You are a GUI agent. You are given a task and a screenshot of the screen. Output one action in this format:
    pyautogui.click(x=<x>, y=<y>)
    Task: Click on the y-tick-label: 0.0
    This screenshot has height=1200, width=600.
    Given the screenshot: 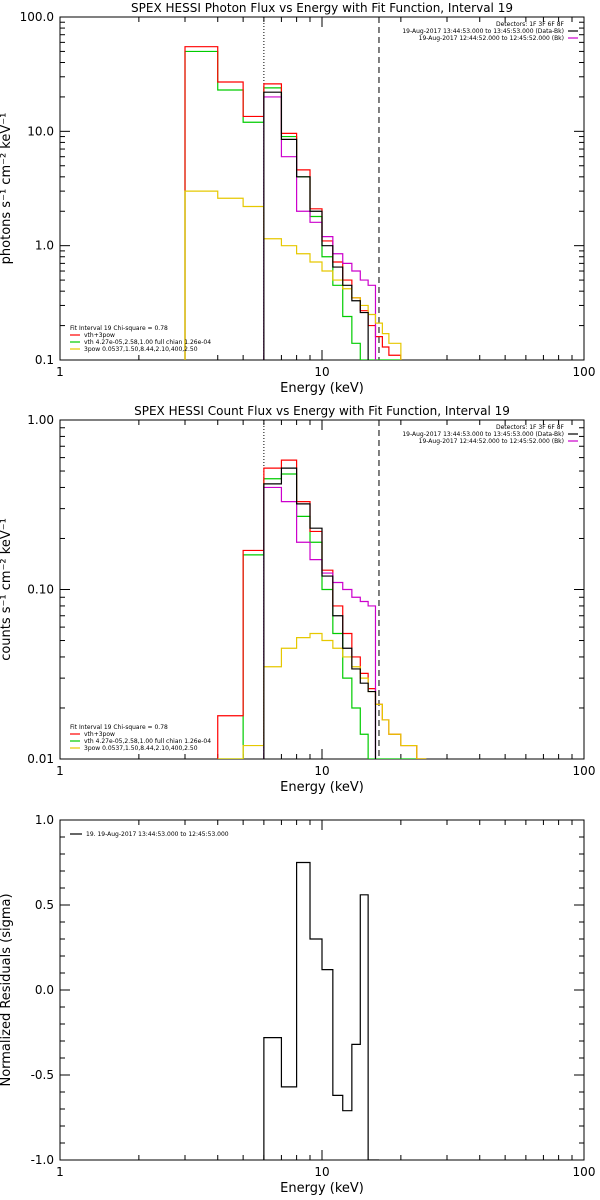 What is the action you would take?
    pyautogui.click(x=44, y=990)
    